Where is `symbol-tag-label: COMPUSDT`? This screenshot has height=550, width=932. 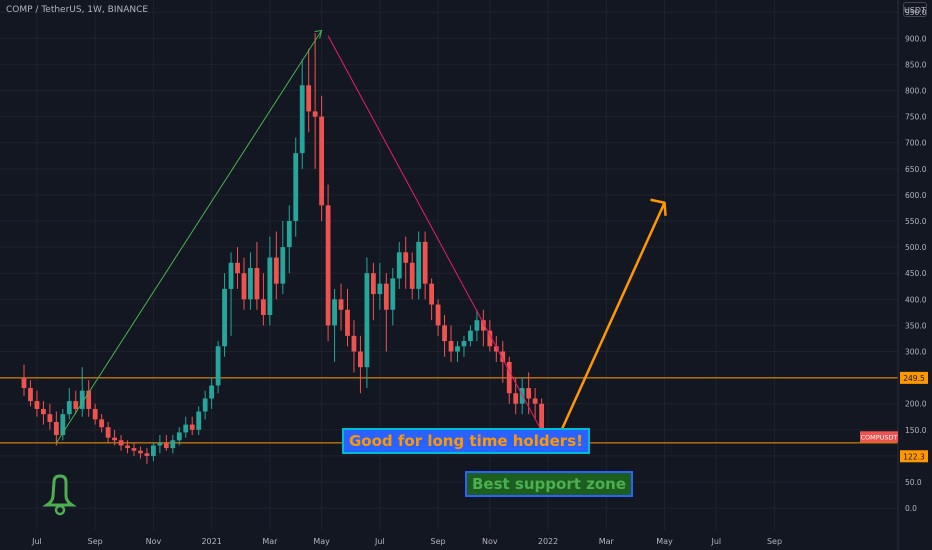 symbol-tag-label: COMPUSDT is located at coordinates (878, 437).